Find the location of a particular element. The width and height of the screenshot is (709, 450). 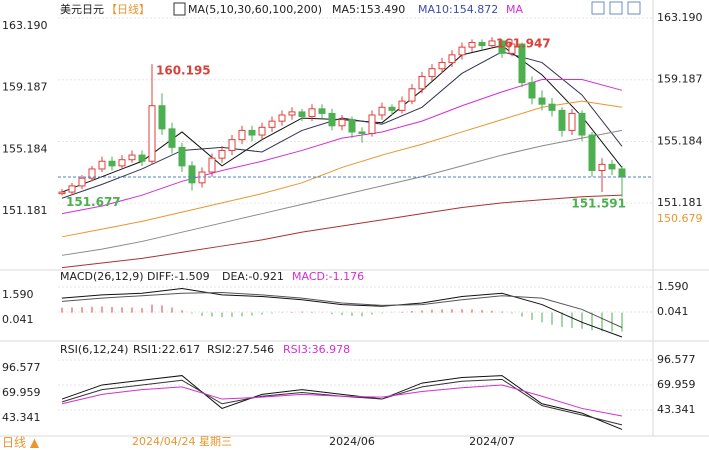

macd-title: MACD(26,12,9) is located at coordinates (102, 276).